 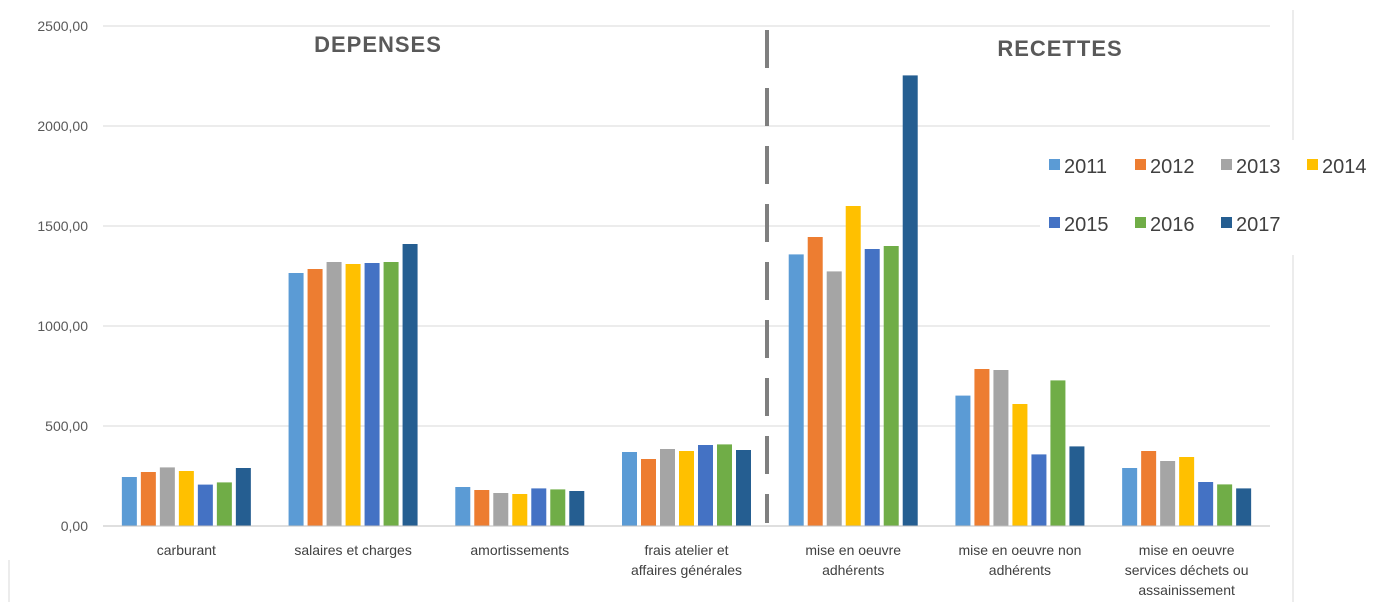 What do you see at coordinates (62, 226) in the screenshot?
I see `y-tick-label: 1500,00` at bounding box center [62, 226].